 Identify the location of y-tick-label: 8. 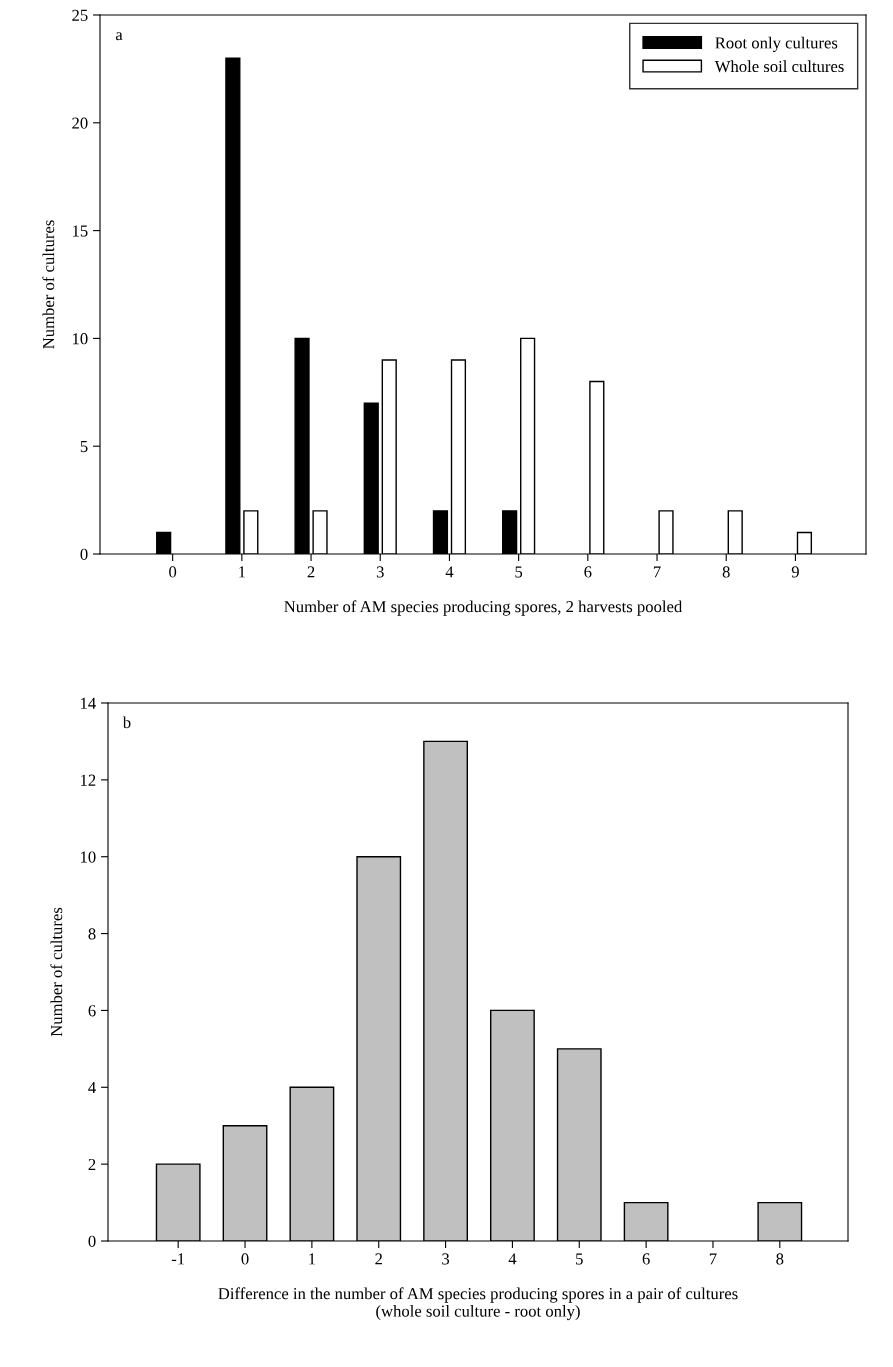
(92, 934).